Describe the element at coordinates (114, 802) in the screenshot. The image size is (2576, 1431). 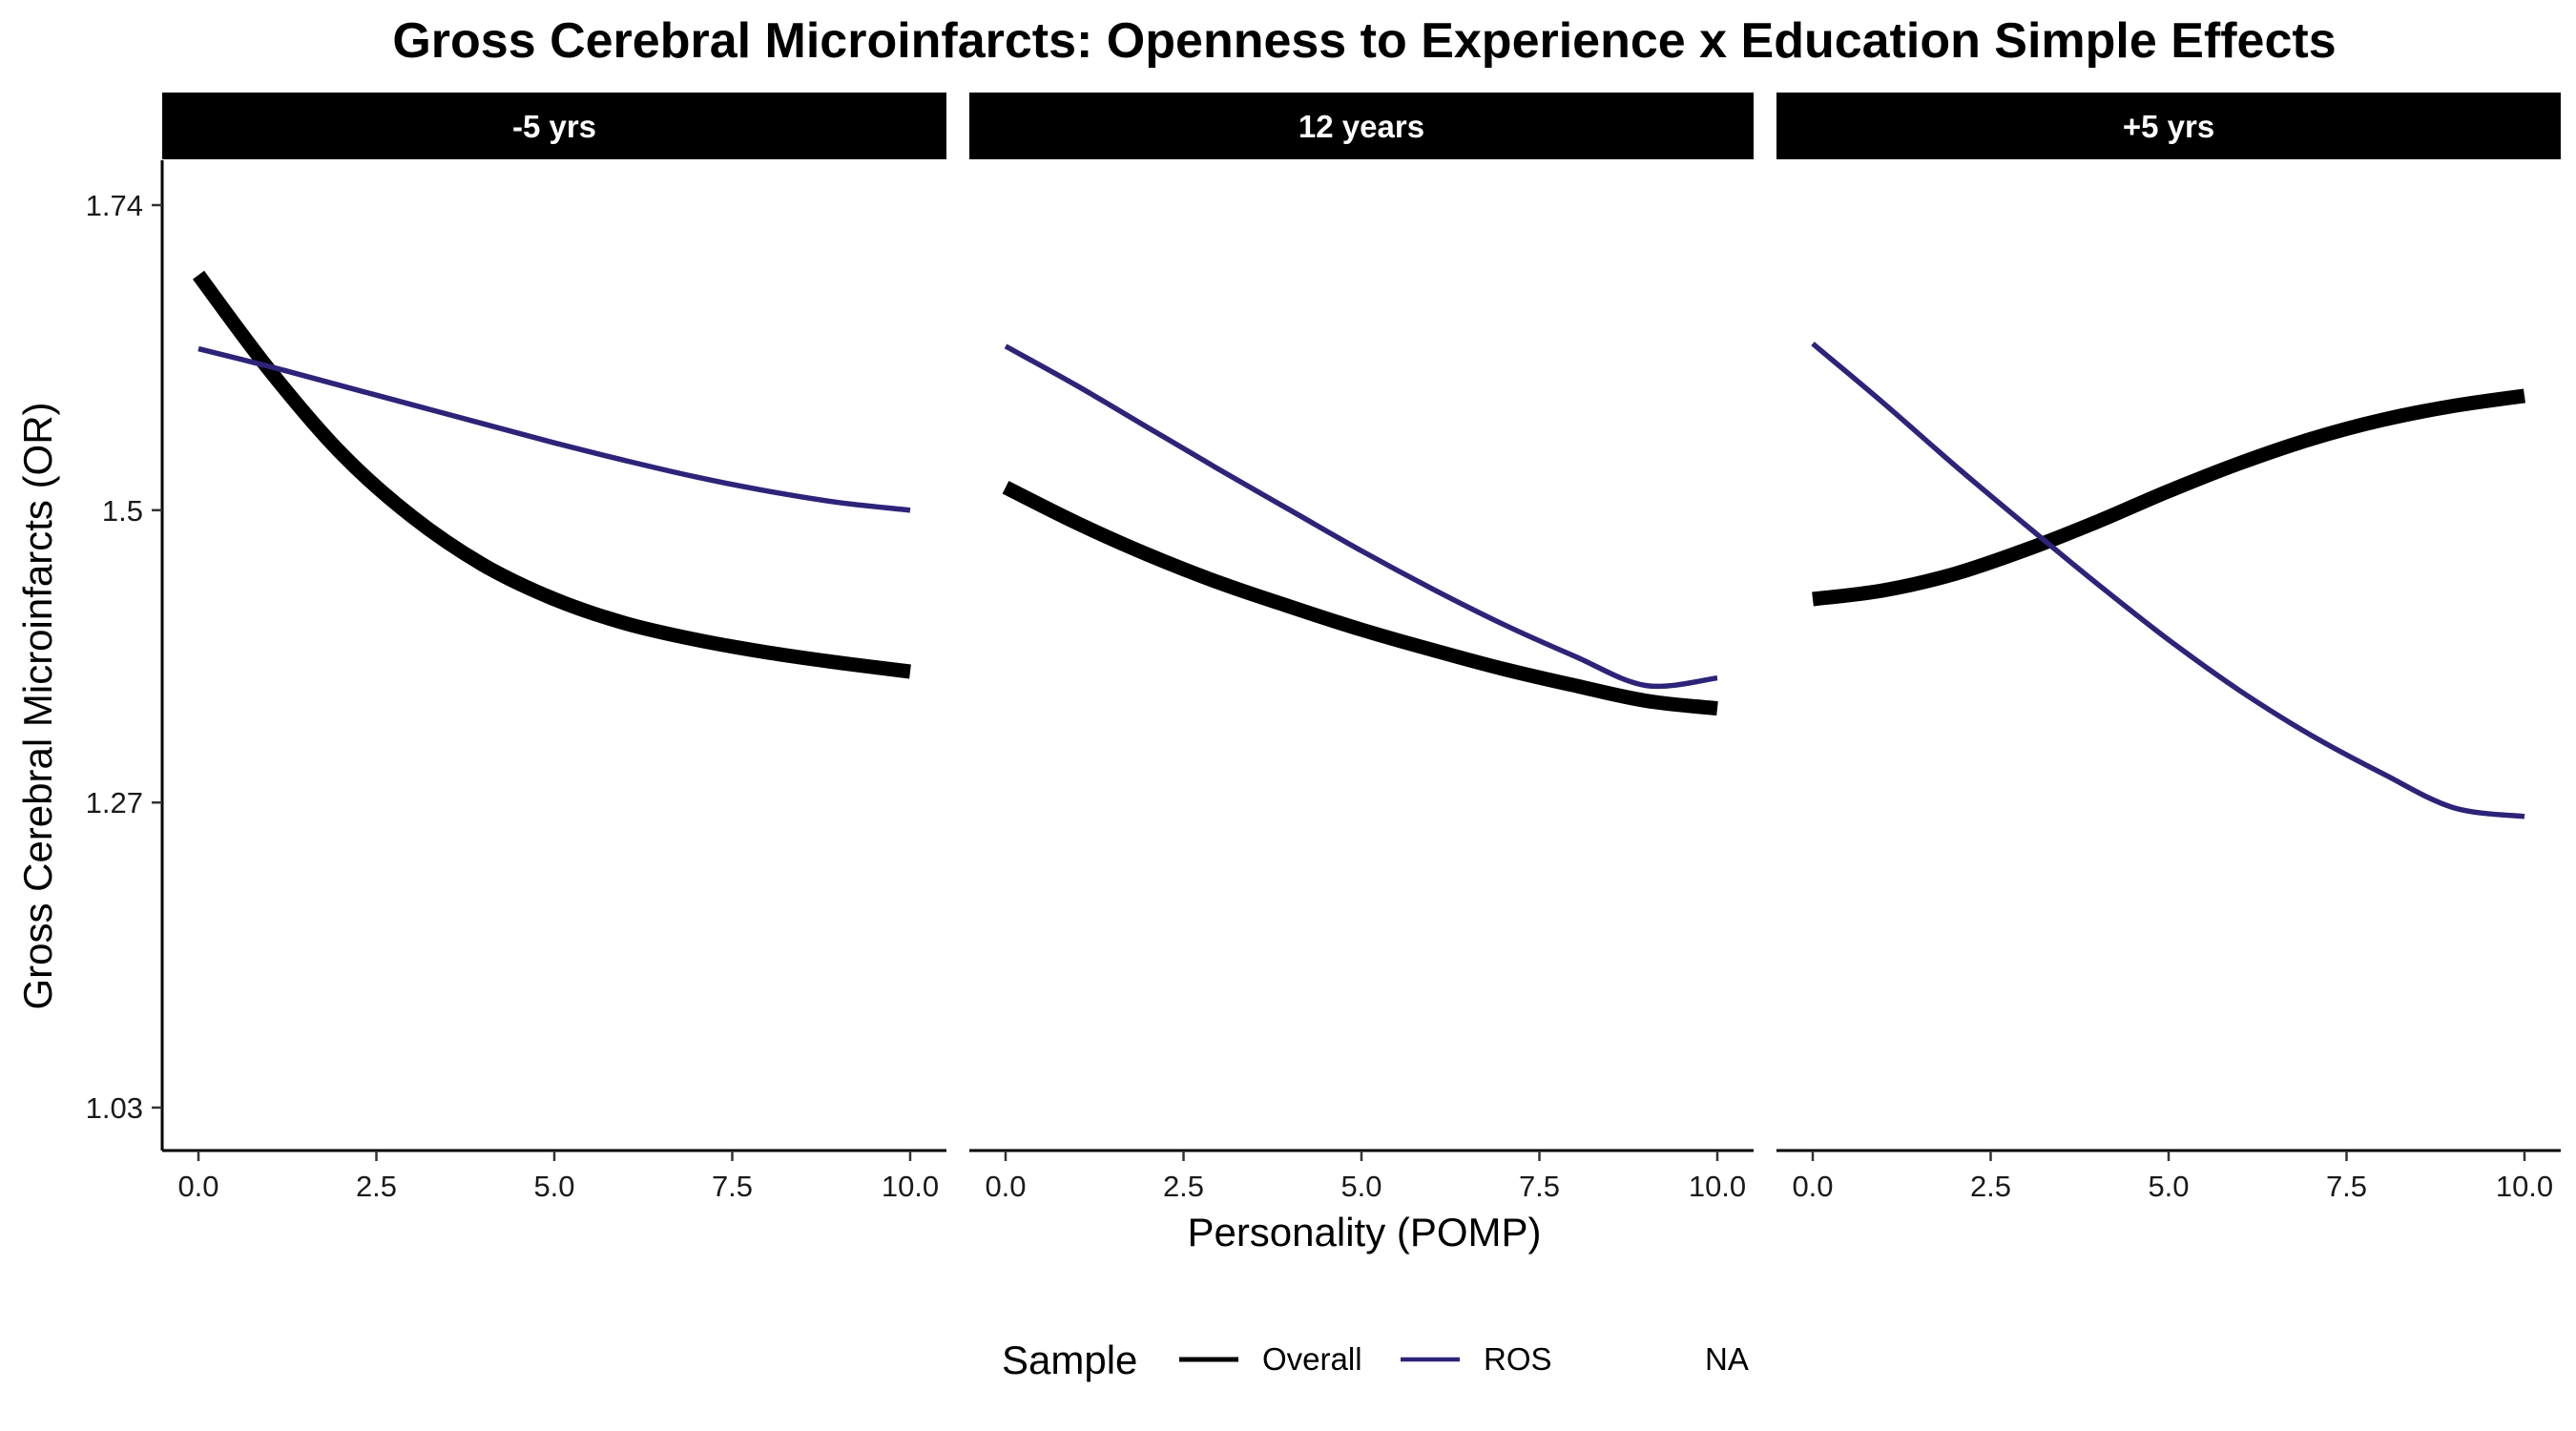
I see `y-tick-label: 1.27` at that location.